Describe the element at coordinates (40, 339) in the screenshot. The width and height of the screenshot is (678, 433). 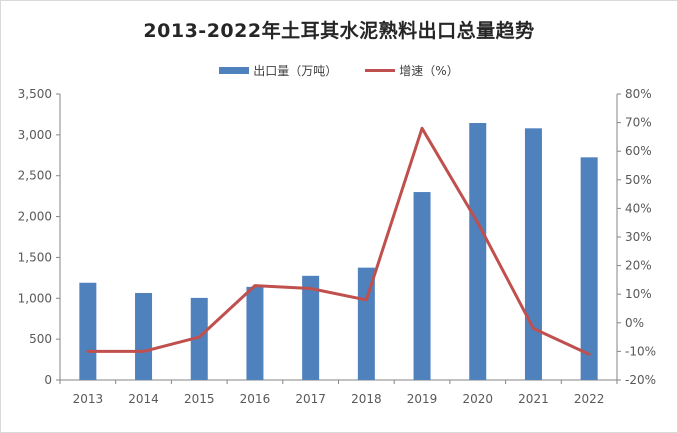
I see `left-axis-tick-label: 500` at that location.